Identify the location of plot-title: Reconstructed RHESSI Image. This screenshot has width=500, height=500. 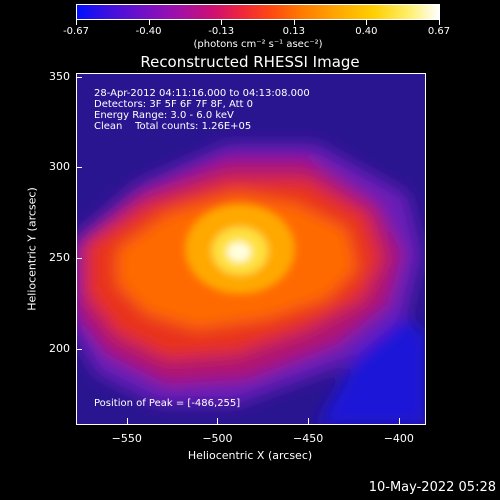
(250, 62).